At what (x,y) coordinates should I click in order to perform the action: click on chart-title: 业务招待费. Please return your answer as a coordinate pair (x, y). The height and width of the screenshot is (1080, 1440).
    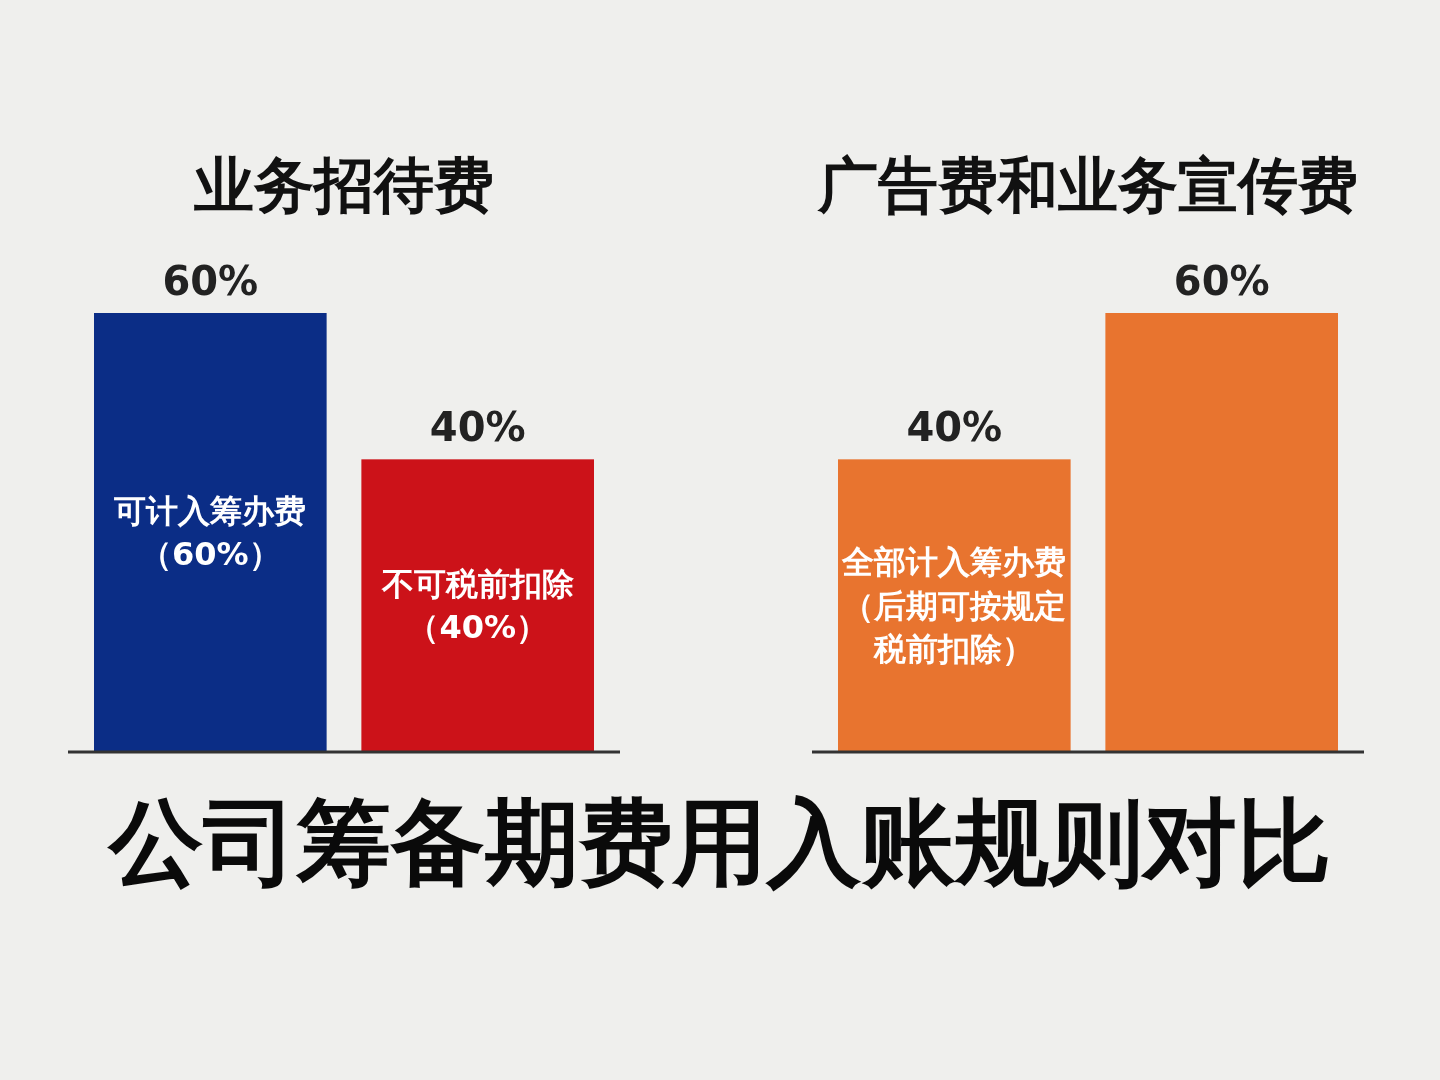
    Looking at the image, I should click on (343, 185).